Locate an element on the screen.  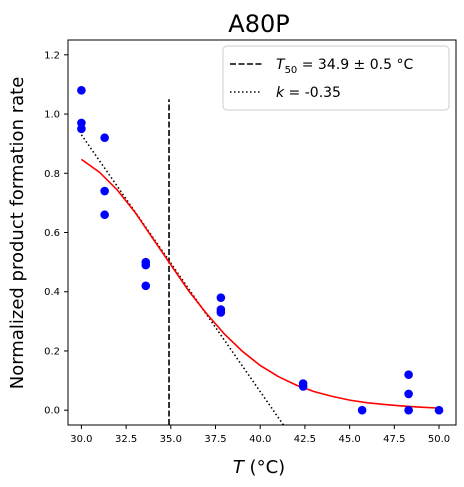
legend-k-text: = -0.35 is located at coordinates (312, 93).